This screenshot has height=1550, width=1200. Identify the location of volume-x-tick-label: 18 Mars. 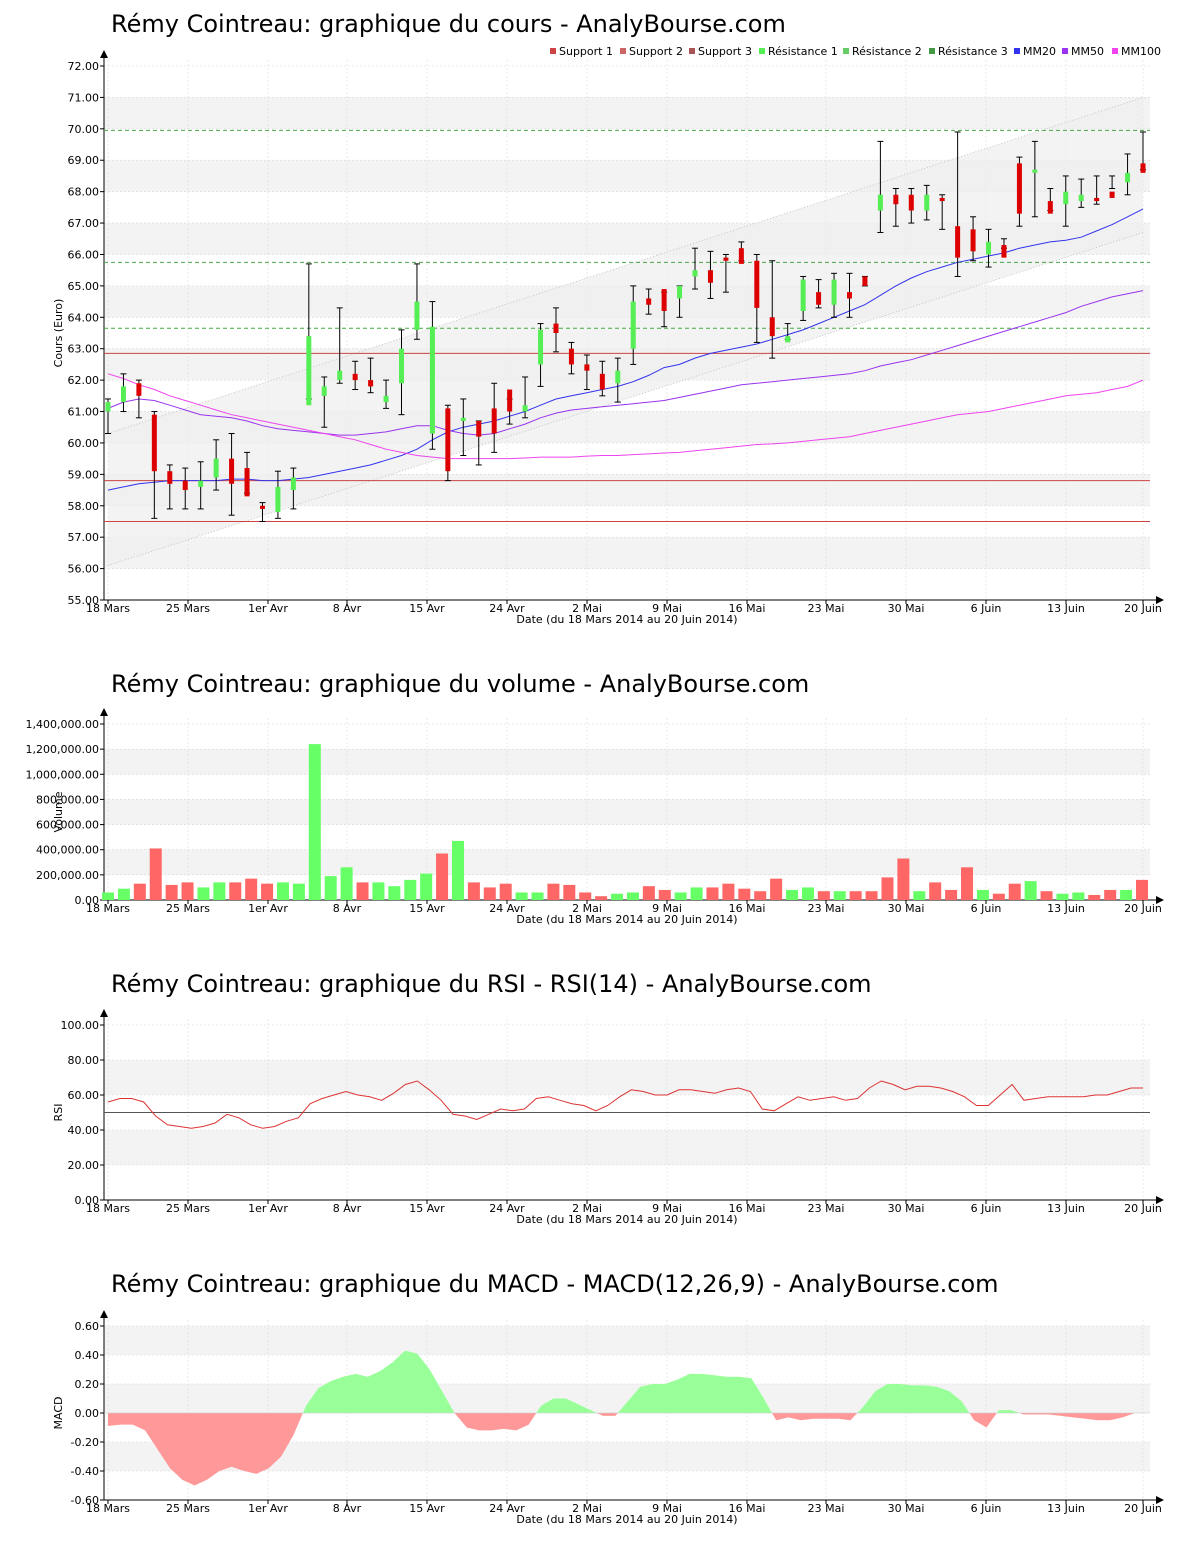
(108, 908).